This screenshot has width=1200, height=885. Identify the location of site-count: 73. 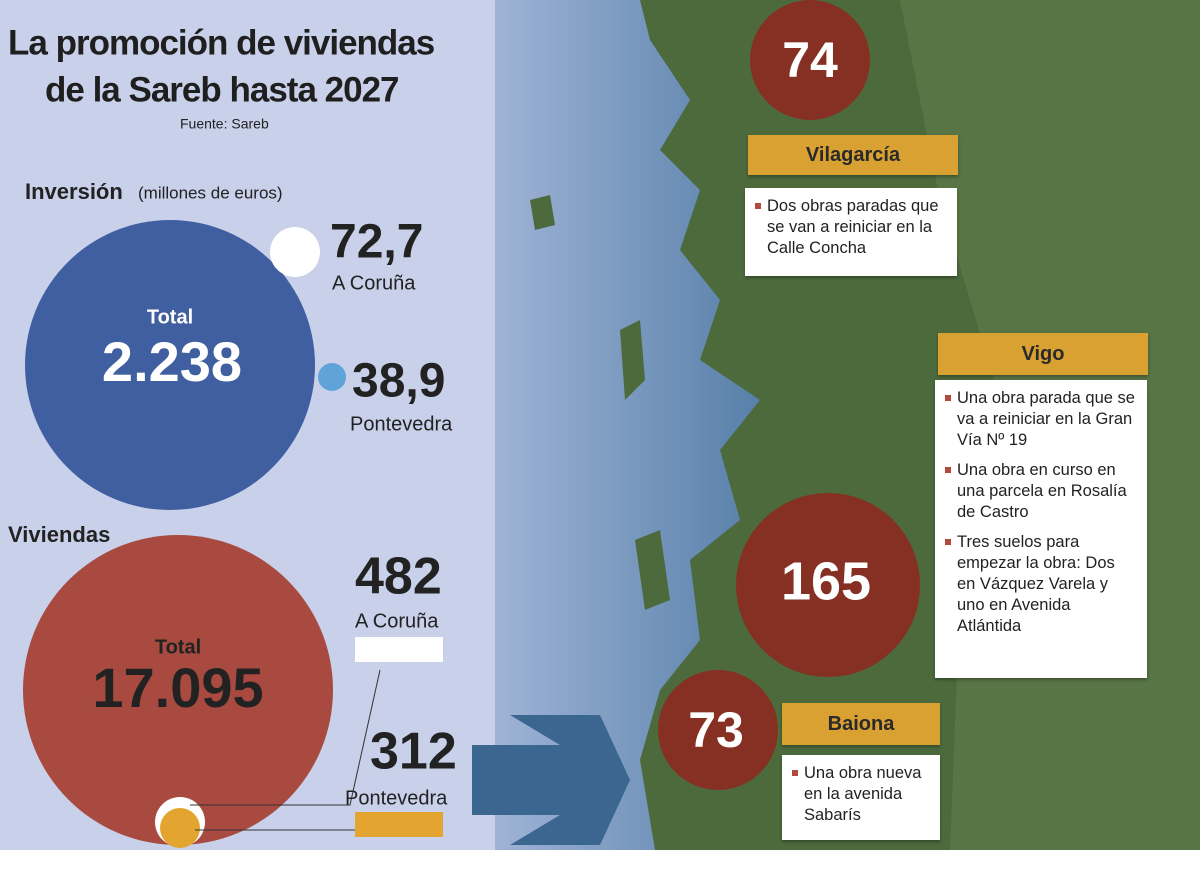
(716, 730).